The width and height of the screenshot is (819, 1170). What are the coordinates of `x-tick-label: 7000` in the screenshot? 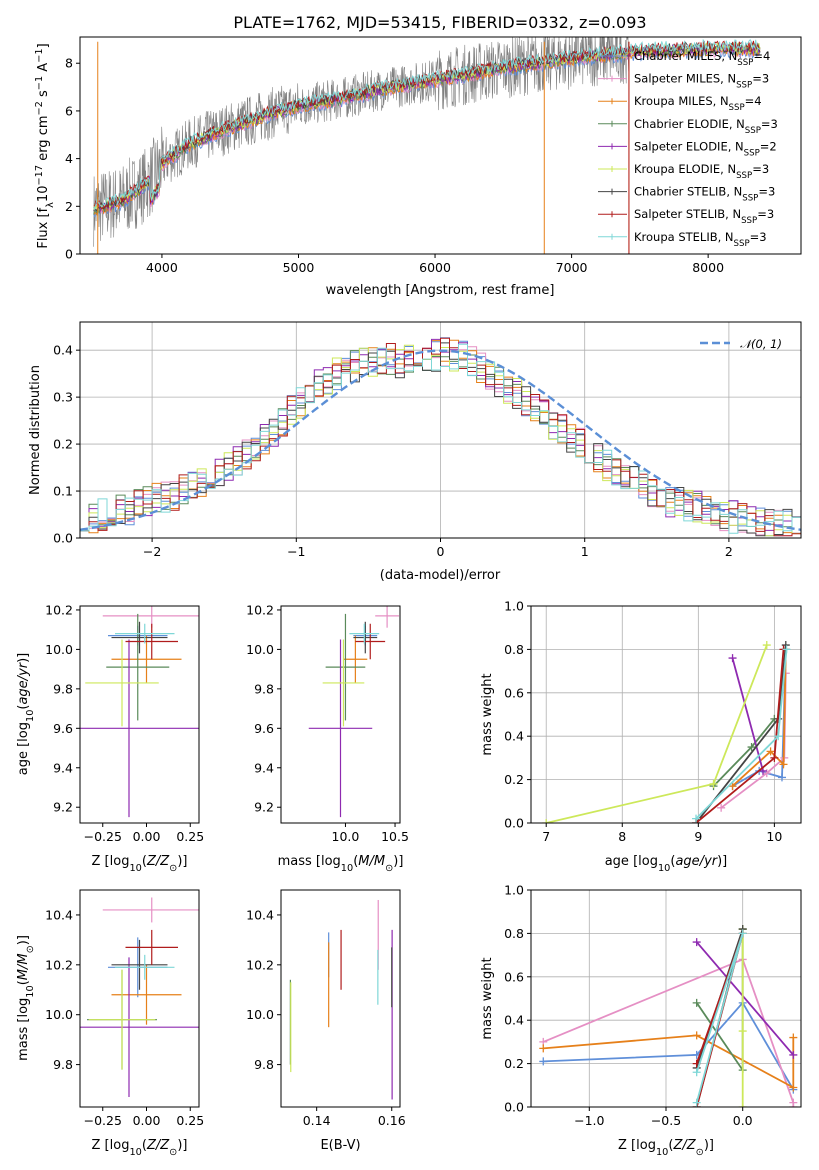 It's located at (572, 267).